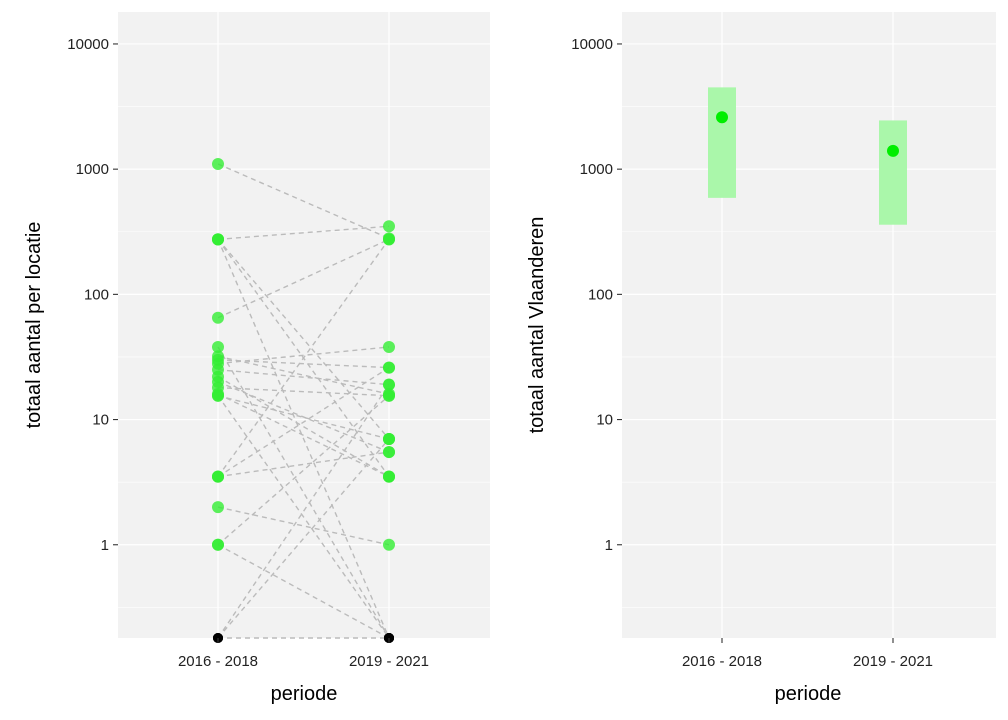 The height and width of the screenshot is (720, 1008). I want to click on interval-bands, so click(807, 156).